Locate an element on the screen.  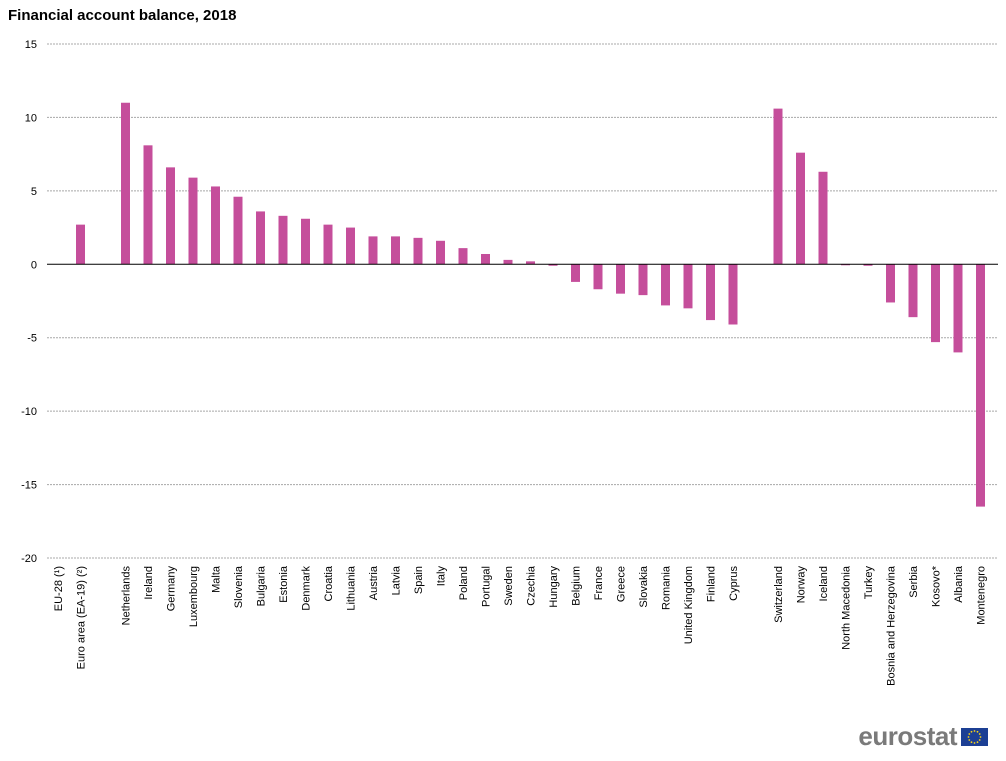
x-tick-label: Luxembourg is located at coordinates (194, 596).